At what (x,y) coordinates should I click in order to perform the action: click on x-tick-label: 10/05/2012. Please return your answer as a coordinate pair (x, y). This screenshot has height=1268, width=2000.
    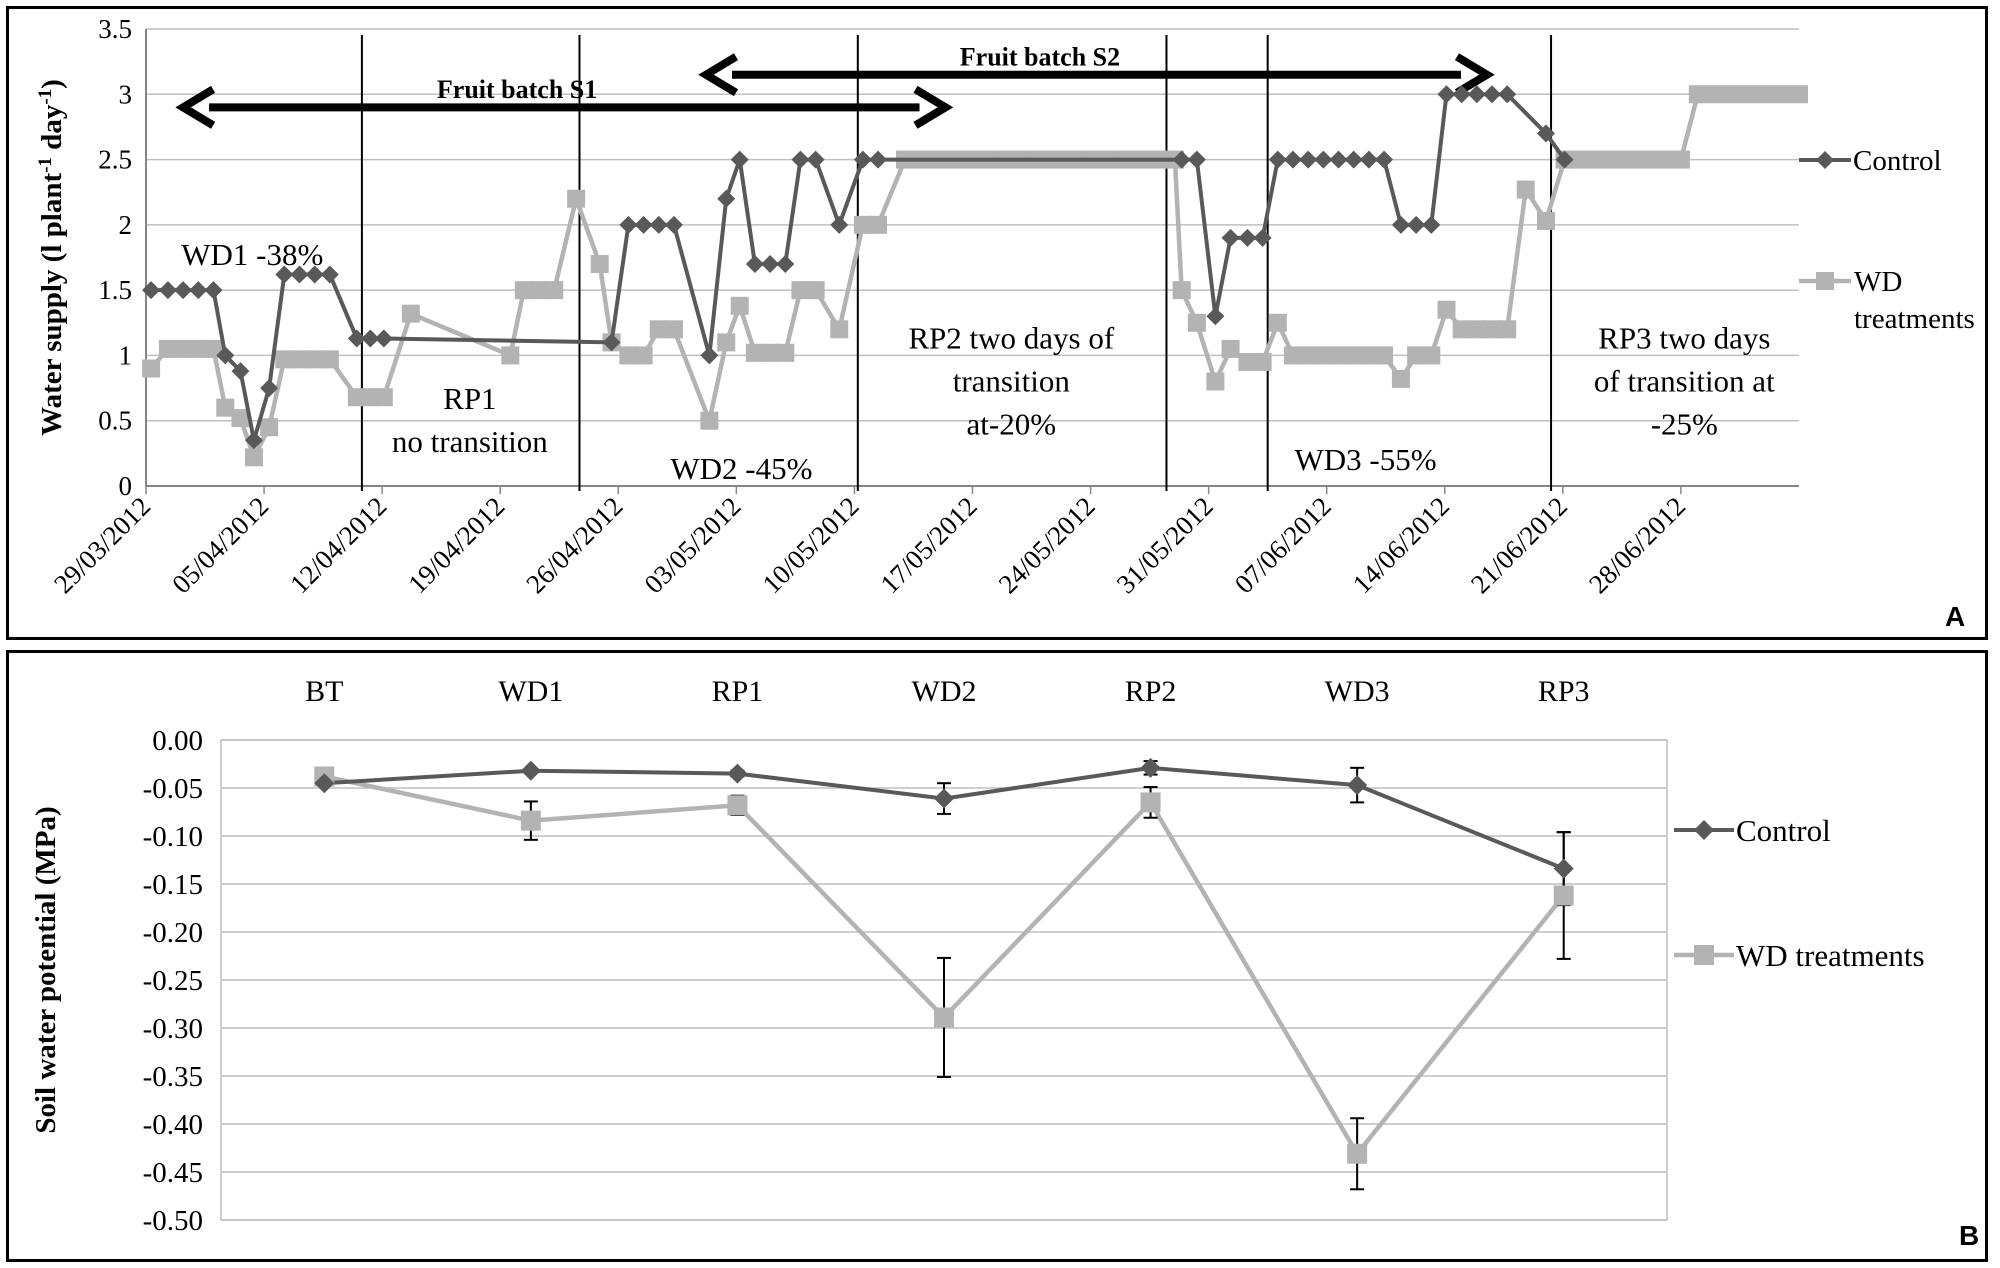
    Looking at the image, I should click on (810, 545).